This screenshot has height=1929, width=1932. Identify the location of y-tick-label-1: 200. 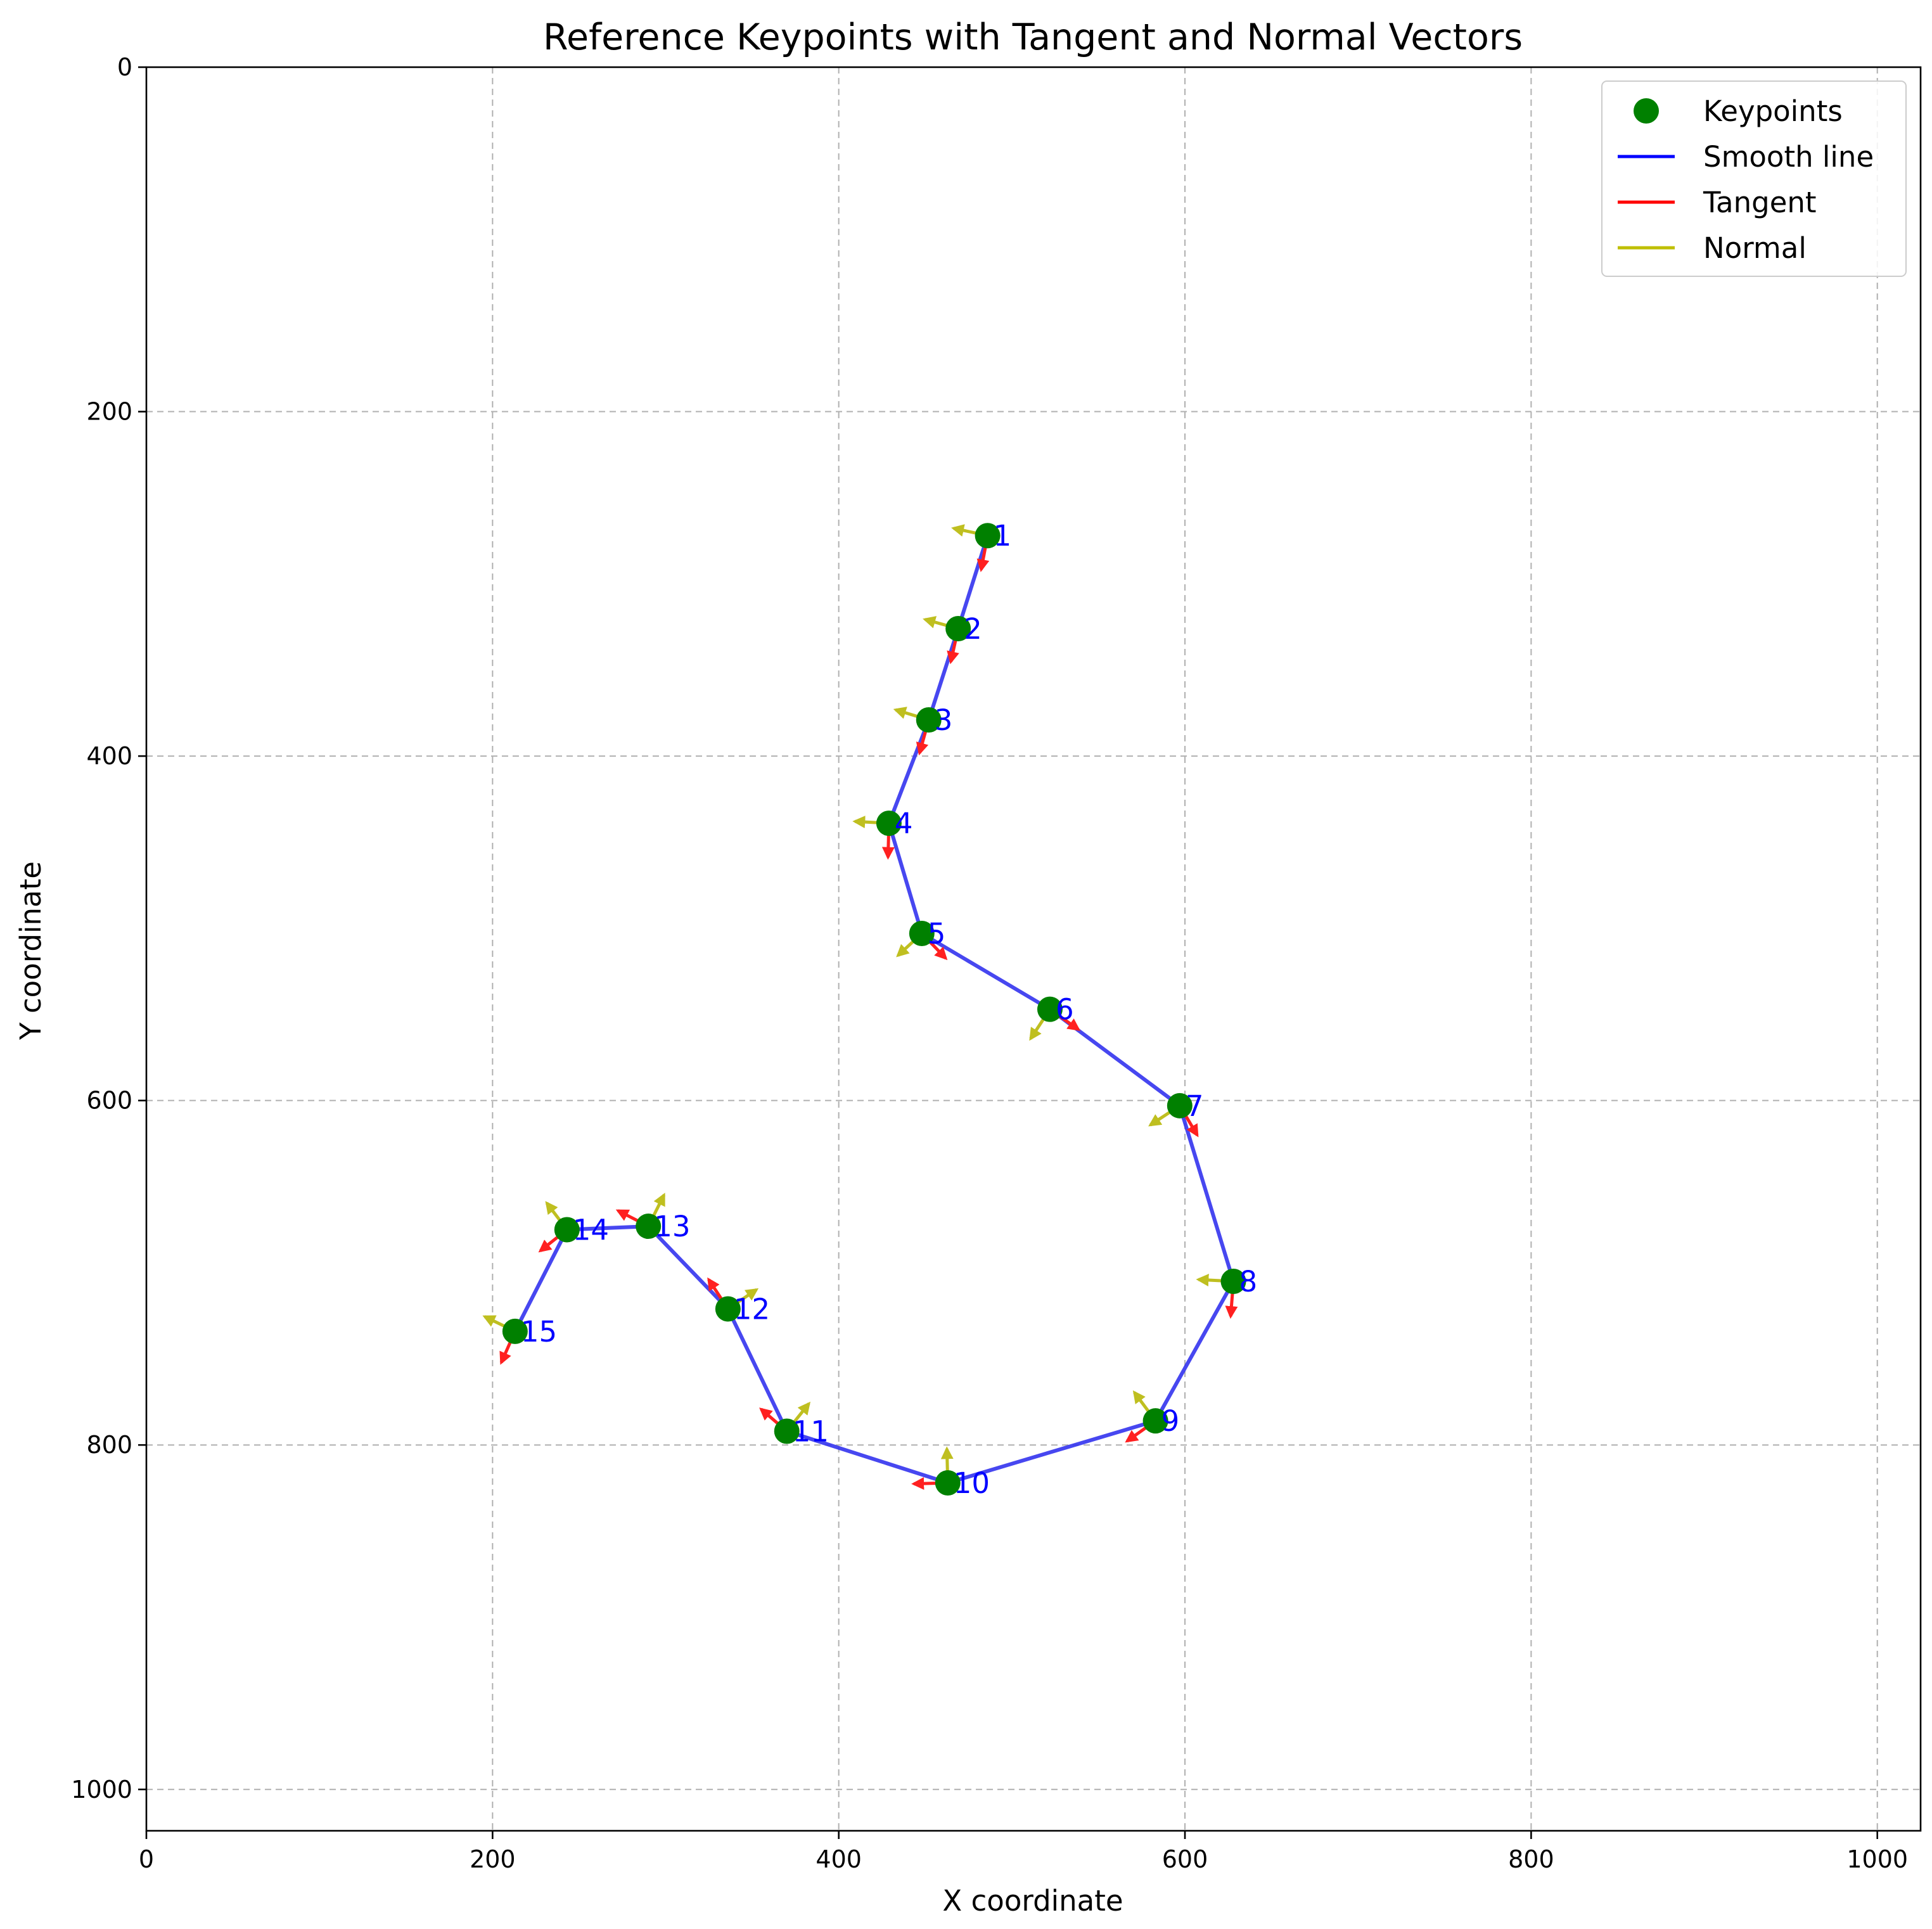
(109, 412).